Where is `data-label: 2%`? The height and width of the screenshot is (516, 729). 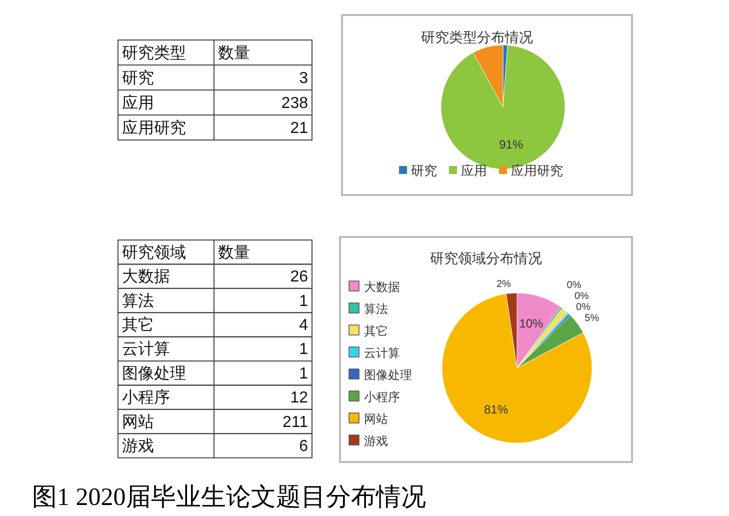 data-label: 2% is located at coordinates (504, 284).